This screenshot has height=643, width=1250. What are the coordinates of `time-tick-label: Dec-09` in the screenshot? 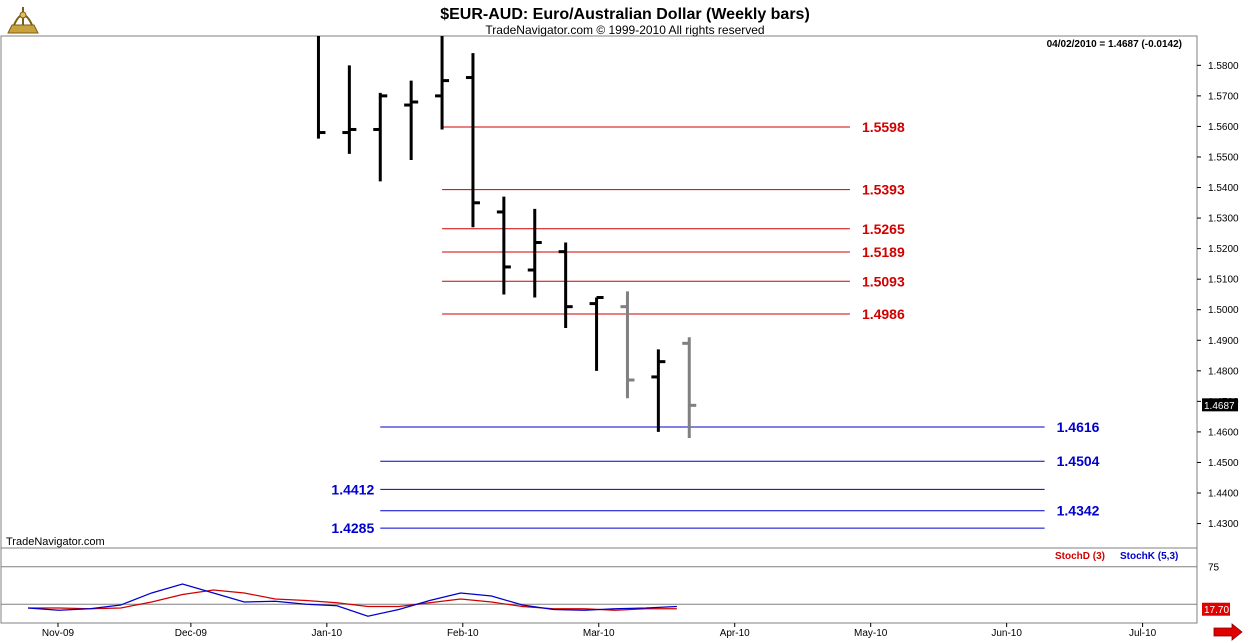 It's located at (191, 633).